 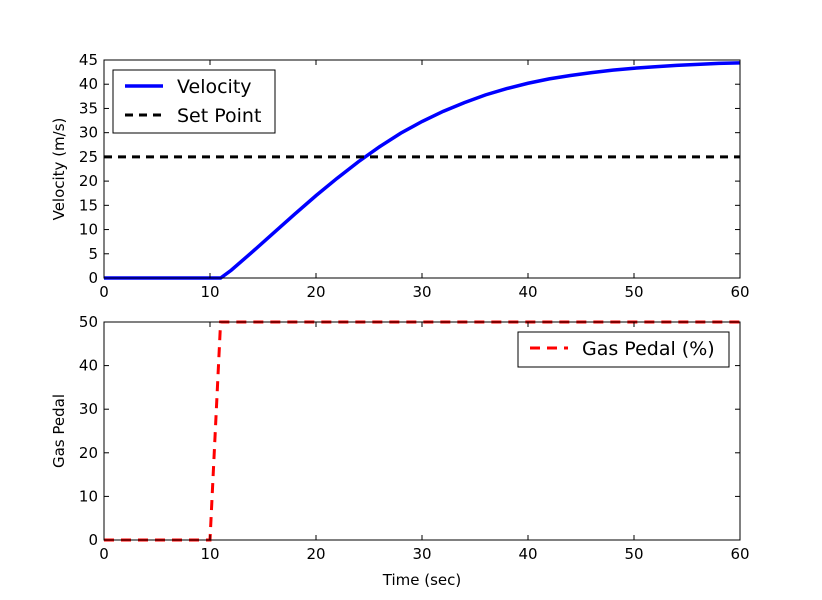 What do you see at coordinates (421, 580) in the screenshot?
I see `x-axis-label: Time (sec)` at bounding box center [421, 580].